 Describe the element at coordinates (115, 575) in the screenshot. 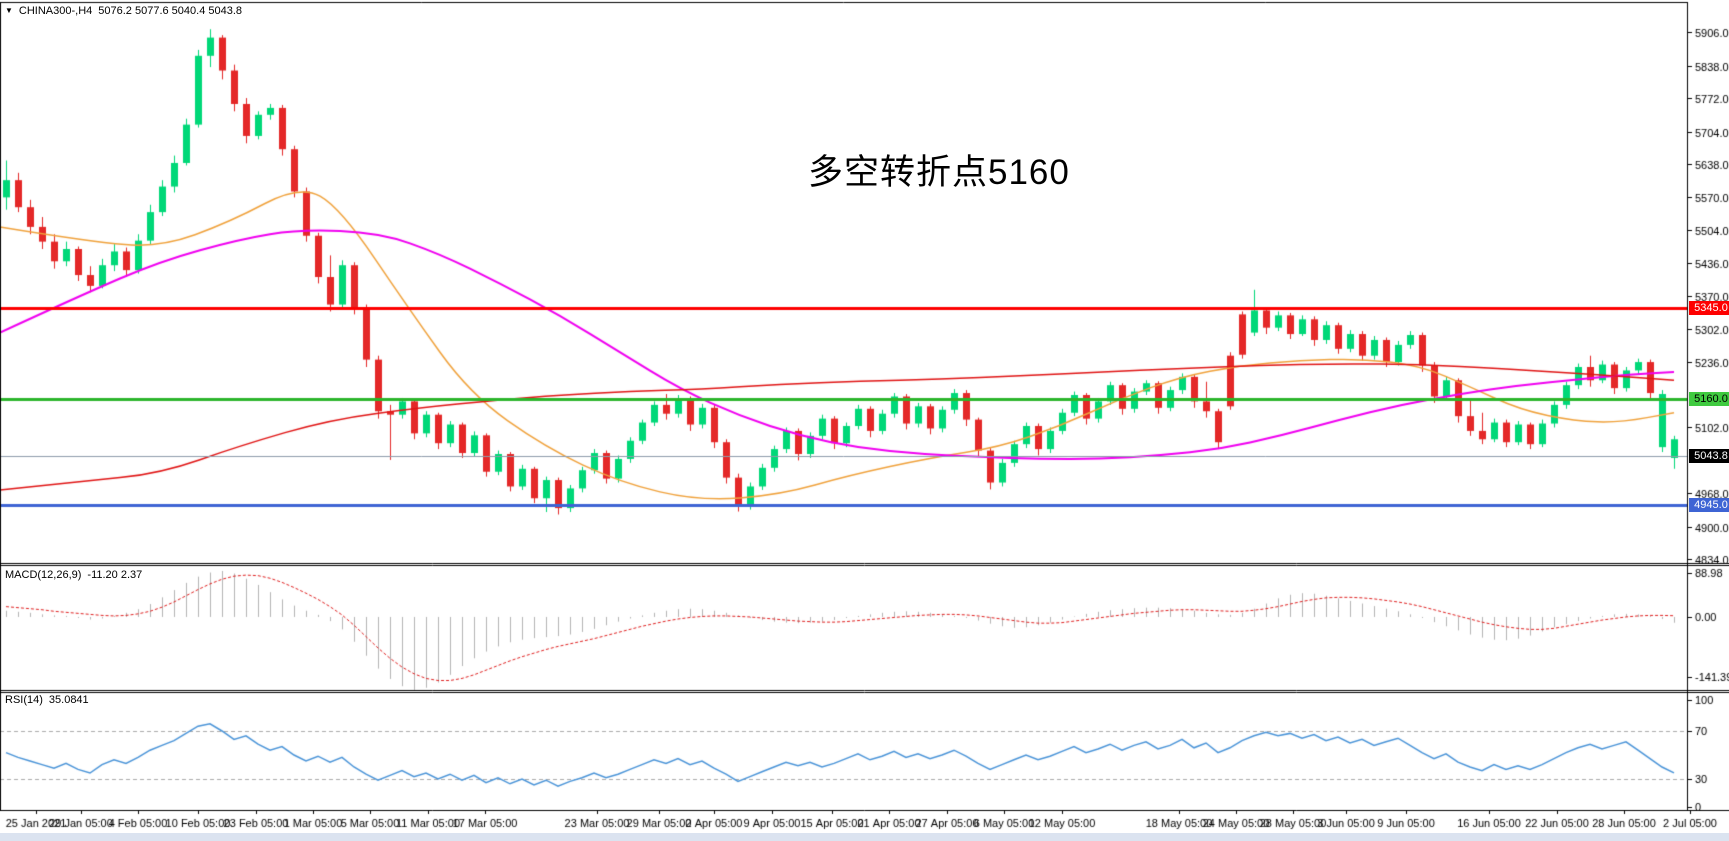

I see `macd-values: -11.20 2.37` at that location.